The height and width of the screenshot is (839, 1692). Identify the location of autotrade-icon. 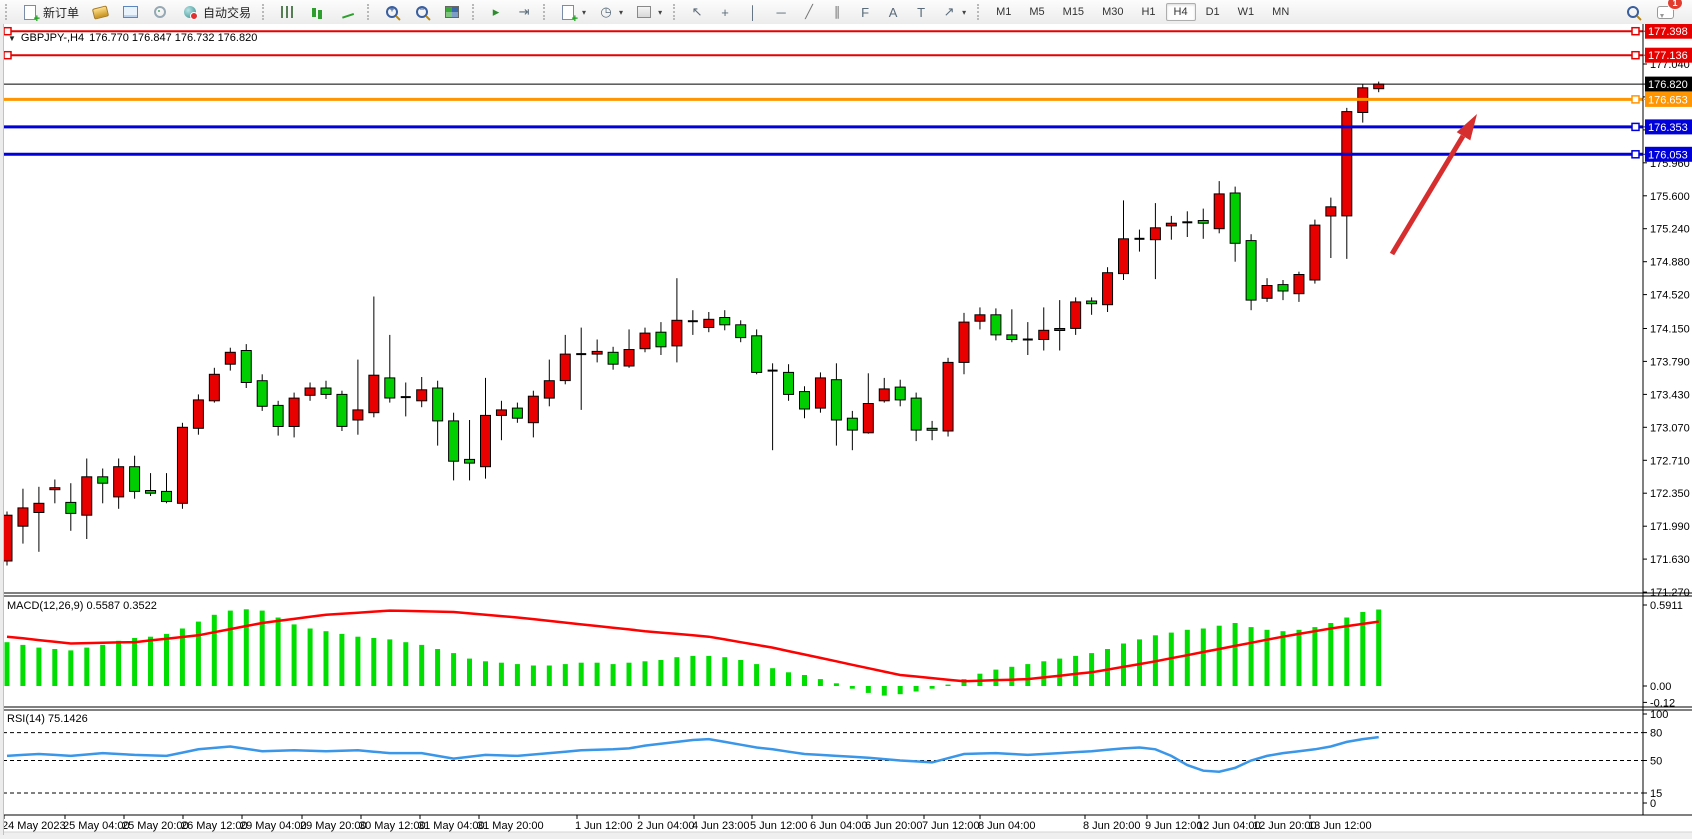
(190, 12).